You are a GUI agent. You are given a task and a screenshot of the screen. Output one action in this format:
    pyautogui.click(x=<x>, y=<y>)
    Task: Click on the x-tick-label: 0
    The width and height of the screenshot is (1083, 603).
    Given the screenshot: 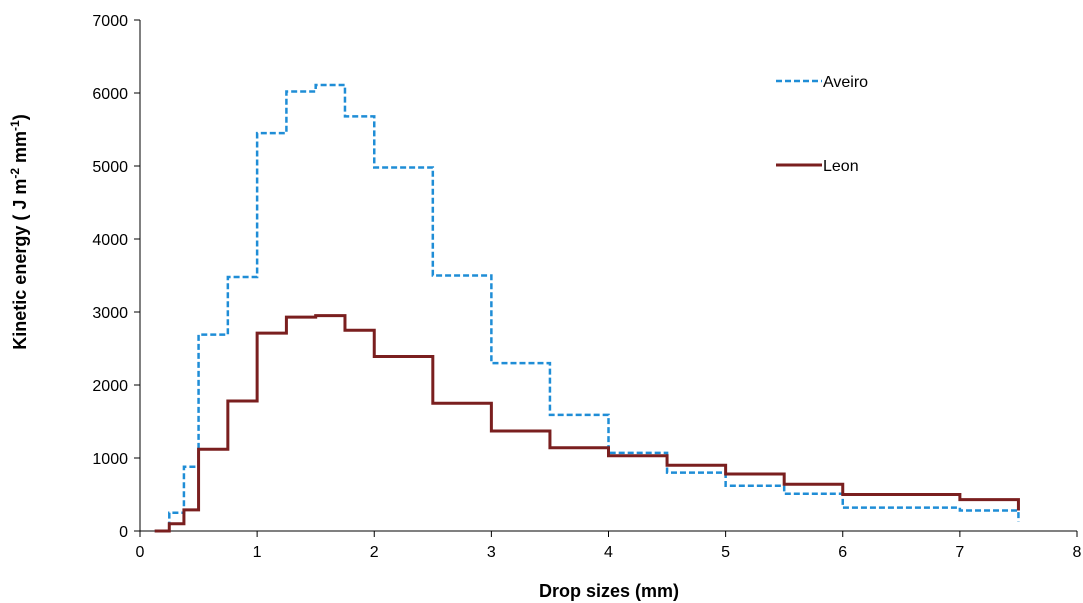 What is the action you would take?
    pyautogui.click(x=140, y=552)
    